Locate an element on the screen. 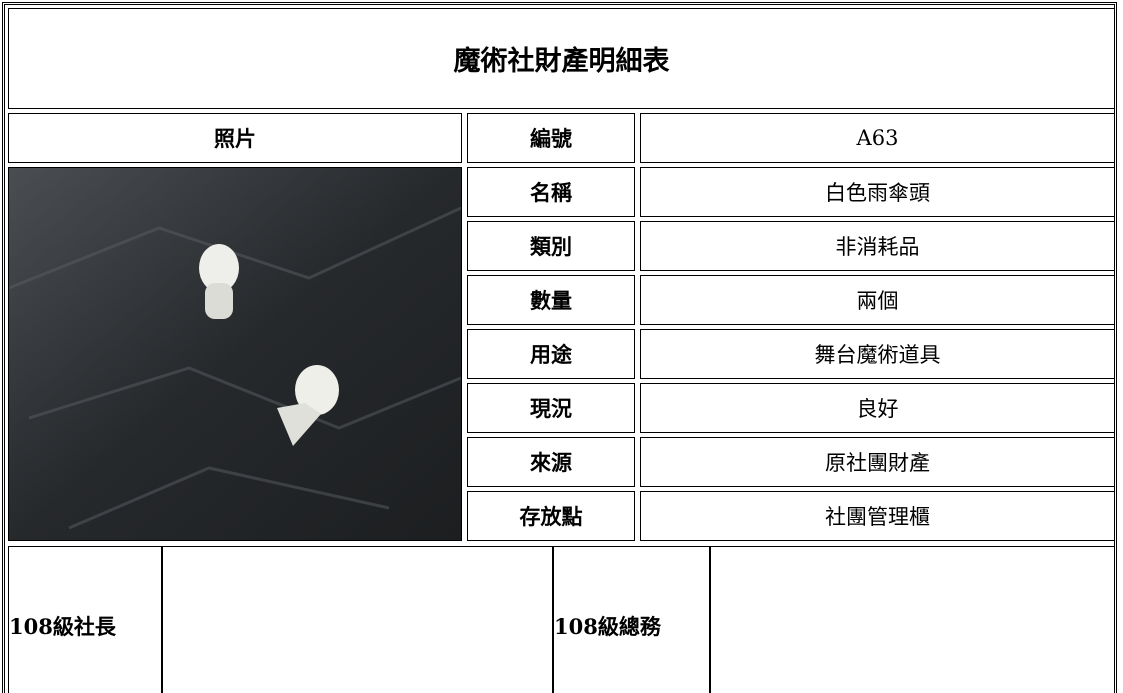  field-value: 舞台魔術道具 is located at coordinates (877, 354).